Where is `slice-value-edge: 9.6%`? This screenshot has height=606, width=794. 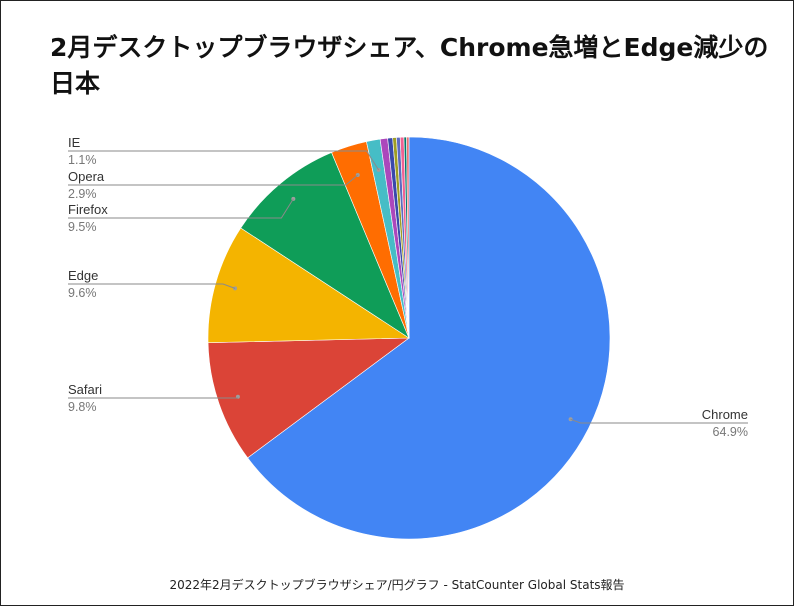 slice-value-edge: 9.6% is located at coordinates (82, 293).